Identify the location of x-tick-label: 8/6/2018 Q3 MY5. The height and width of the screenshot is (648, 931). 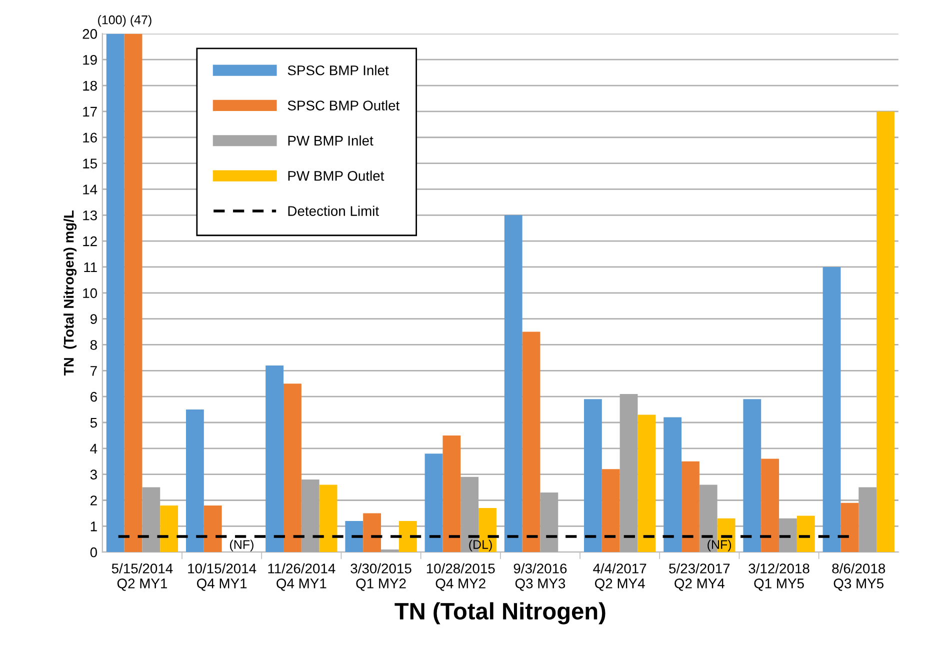
(859, 577).